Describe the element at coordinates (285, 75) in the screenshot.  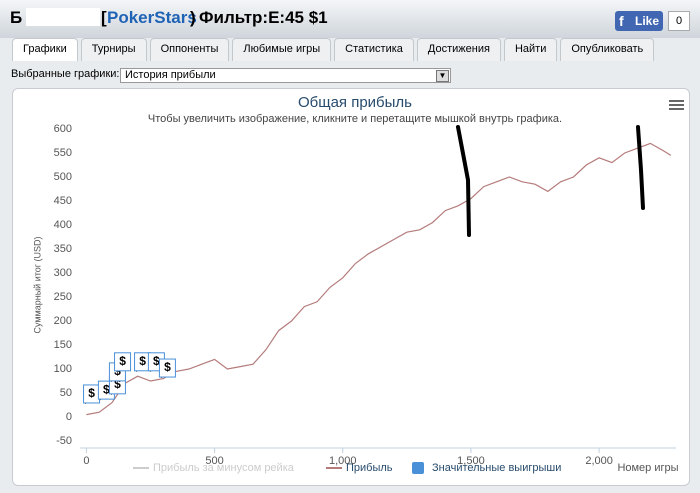
I see `selector: История прибыли ▼` at that location.